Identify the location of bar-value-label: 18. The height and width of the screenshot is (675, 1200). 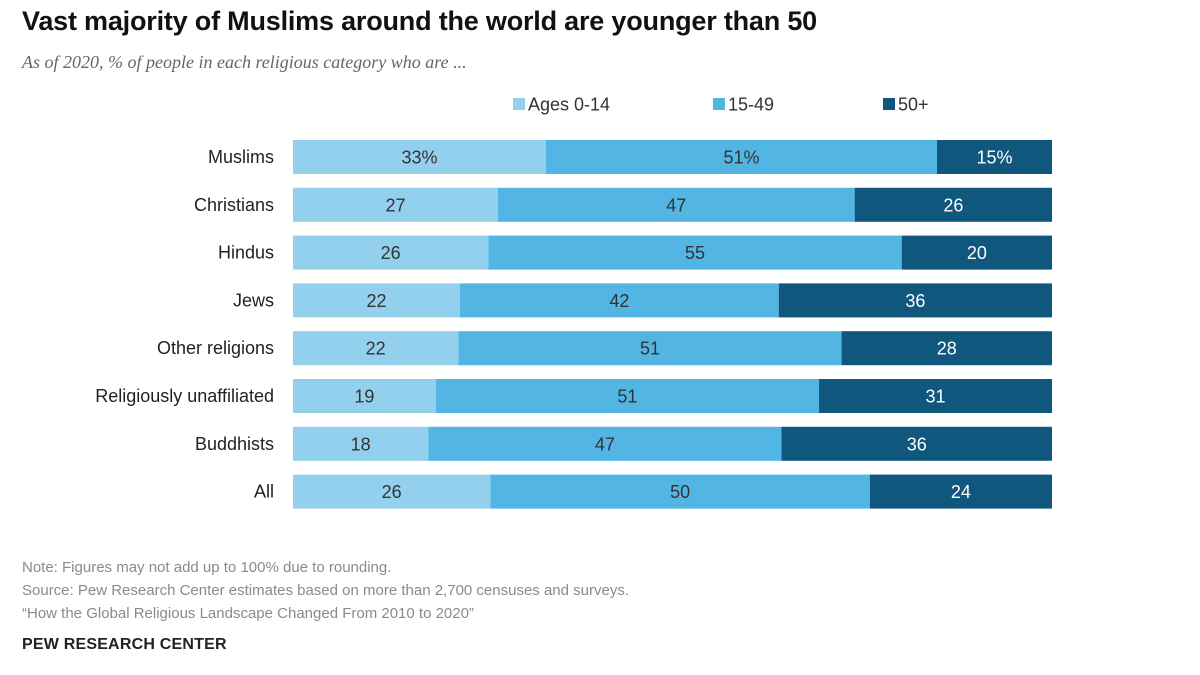
(361, 444).